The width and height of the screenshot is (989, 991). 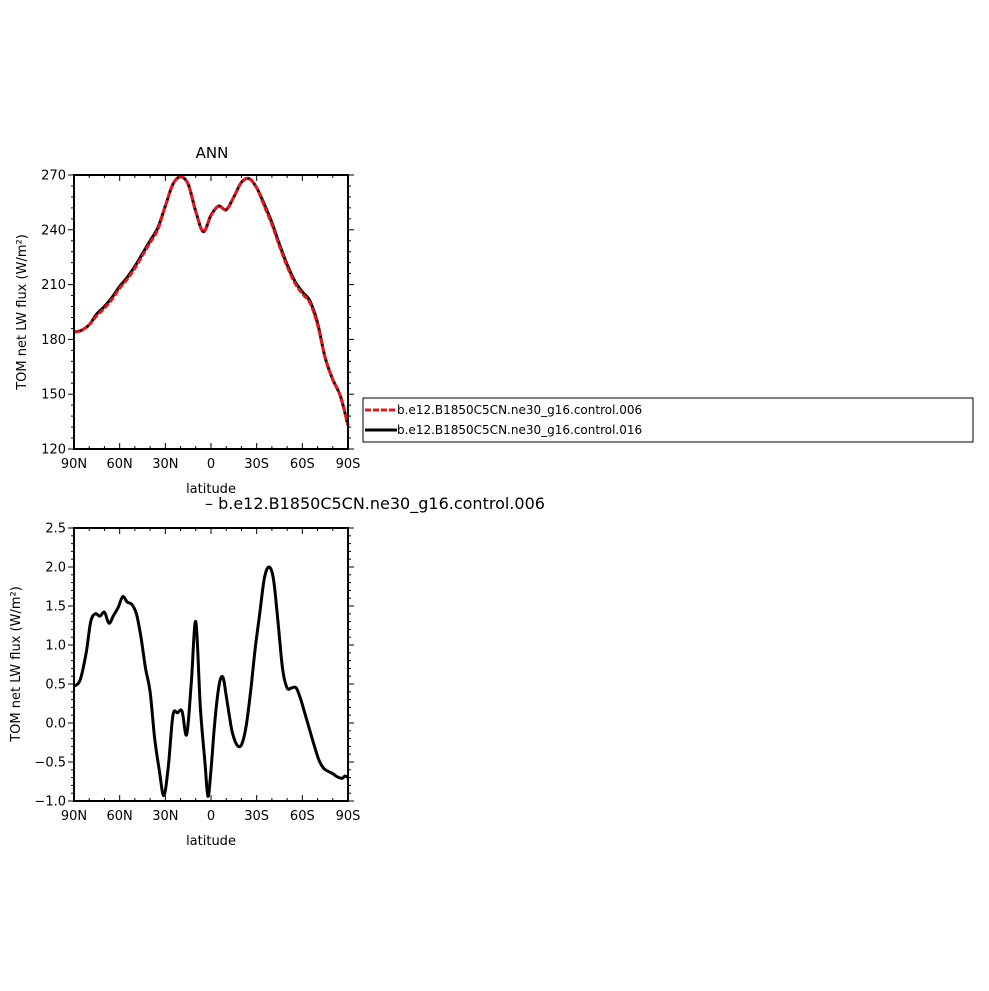 I want to click on difference-line, so click(x=210, y=681).